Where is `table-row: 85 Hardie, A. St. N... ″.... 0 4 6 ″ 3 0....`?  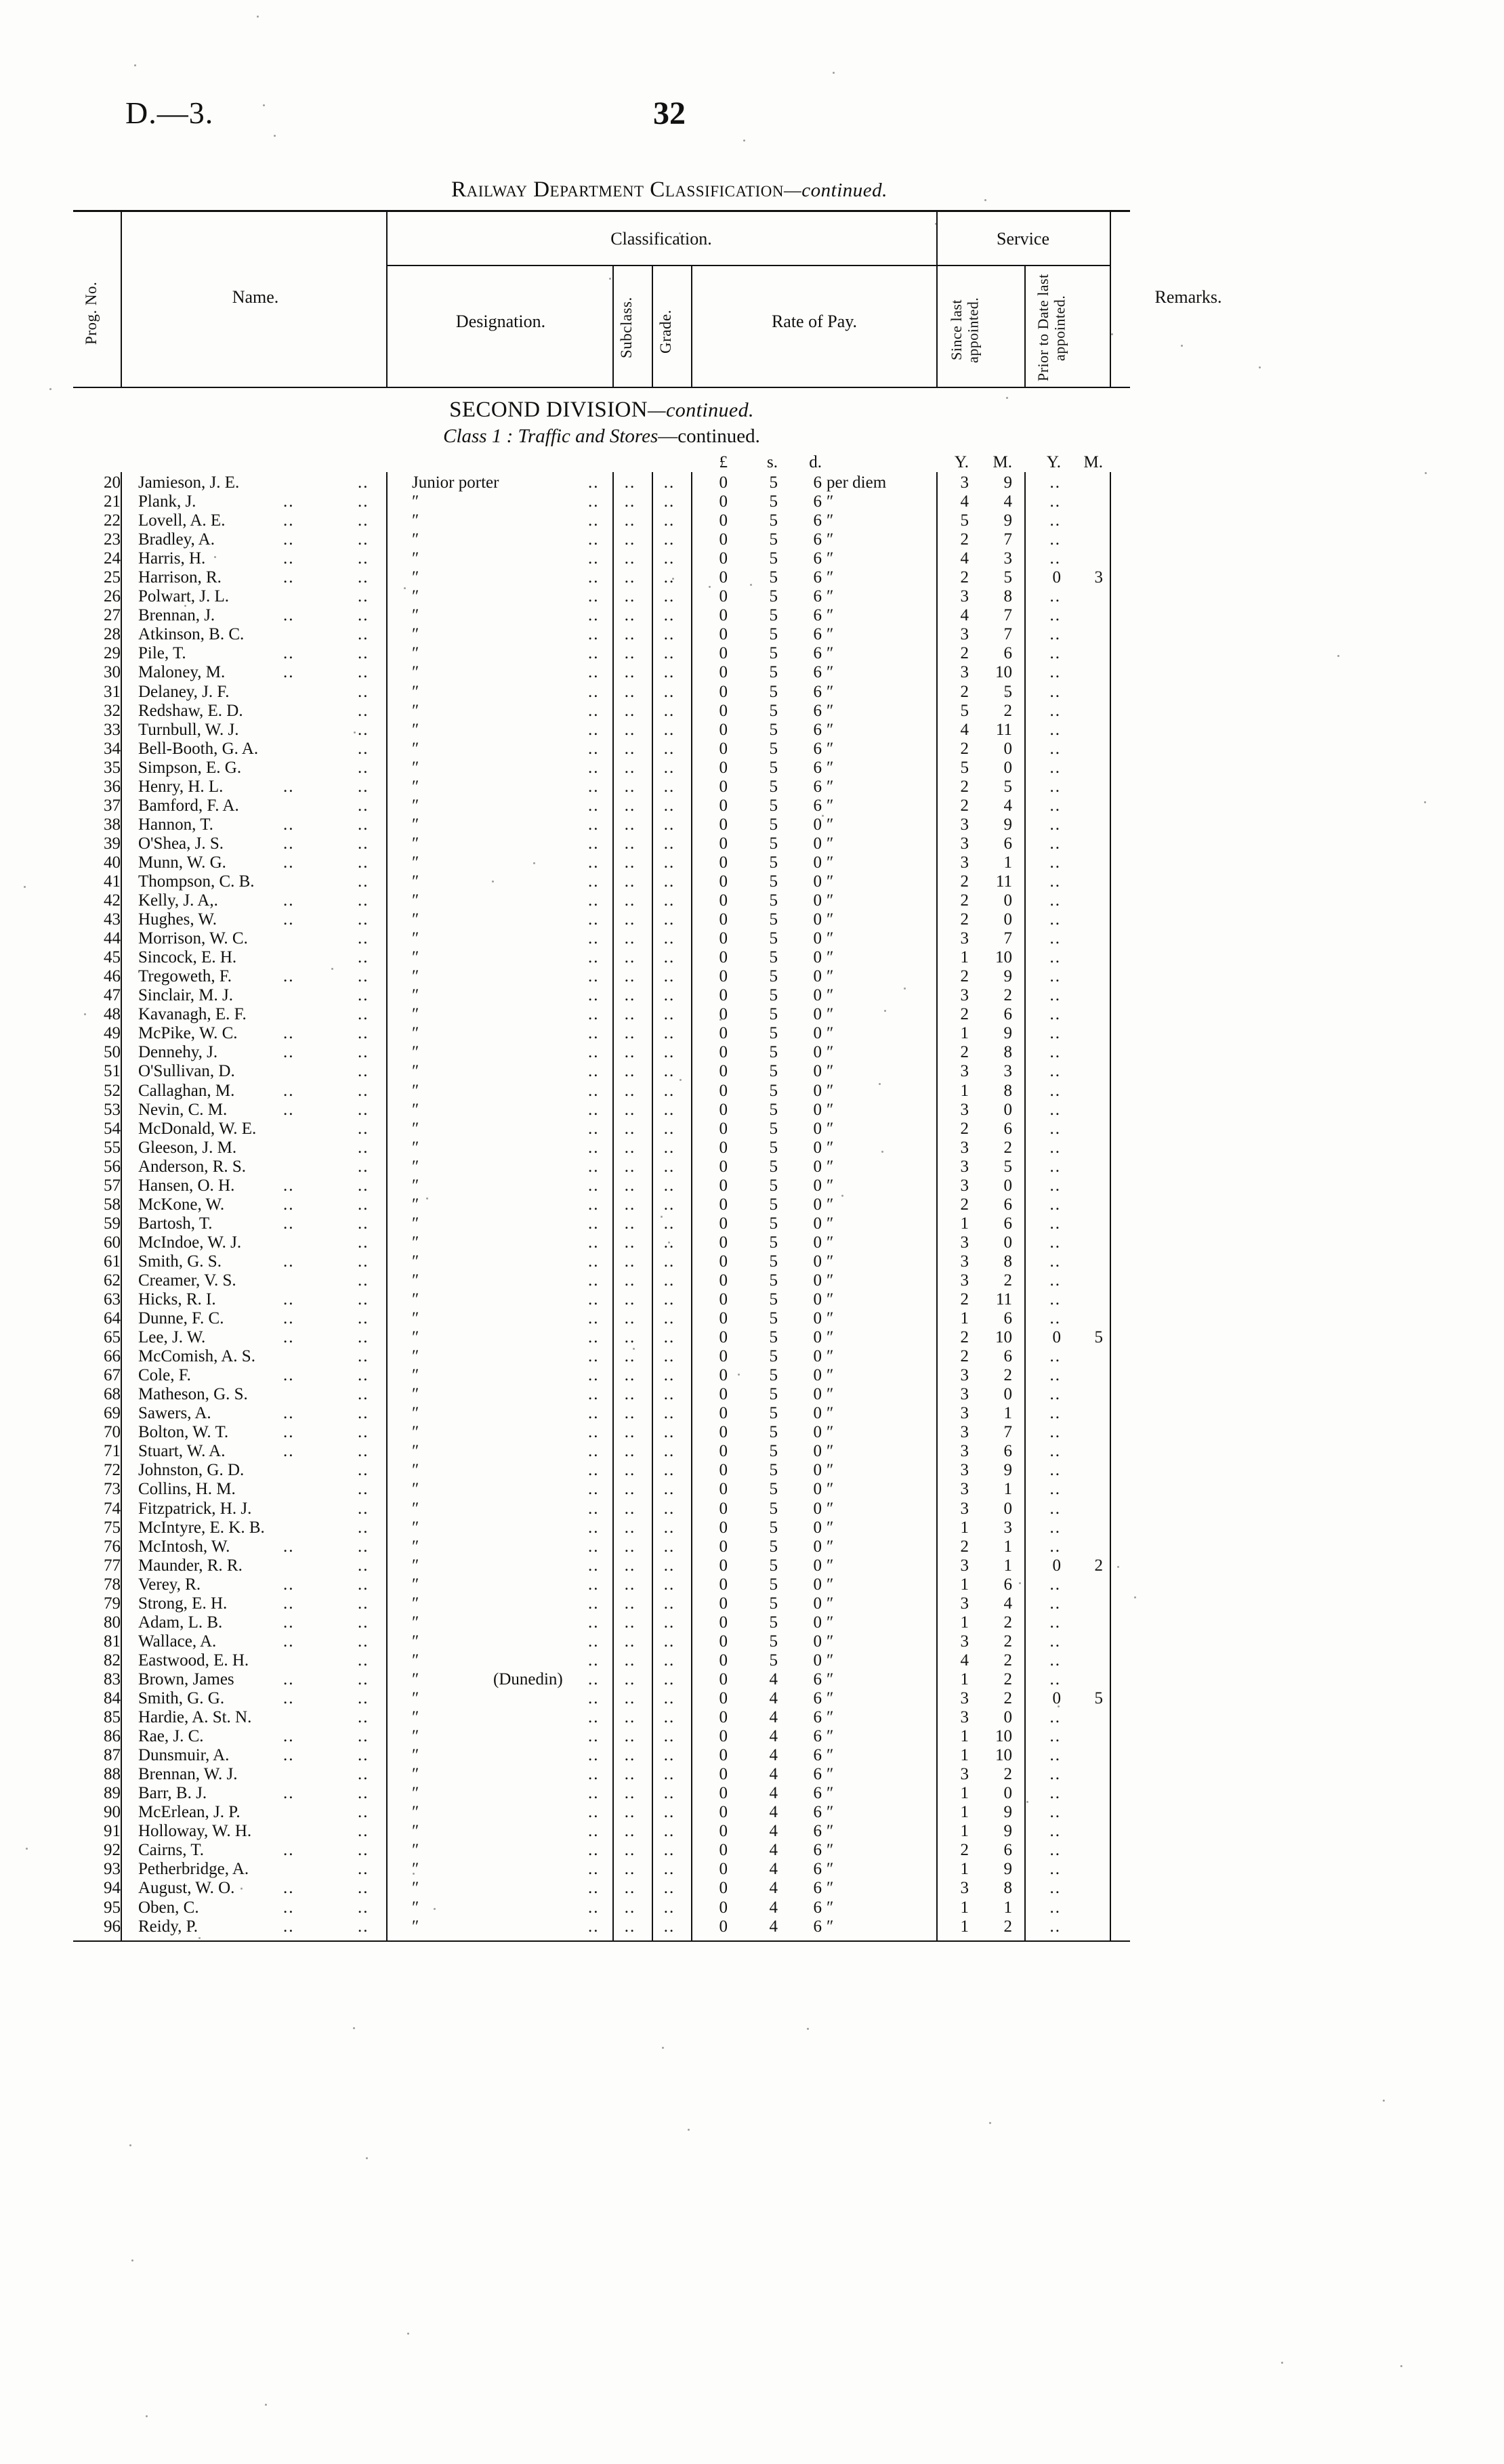
table-row: 85 Hardie, A. St. N... ″.... 0 4 6 ″ 3 0.... is located at coordinates (601, 1717).